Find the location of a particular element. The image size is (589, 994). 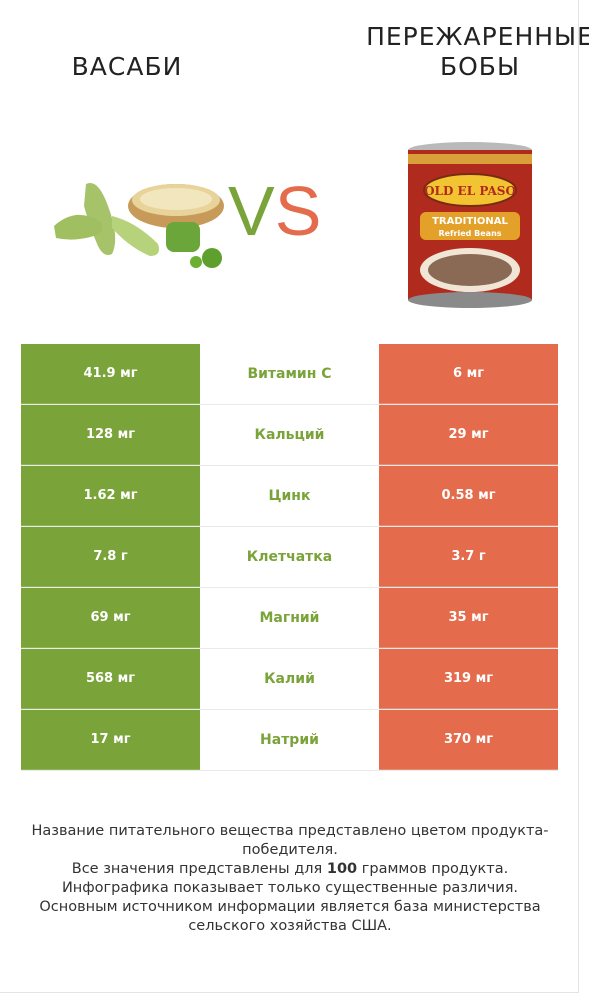

nutrient-name-cell: Витамин C is located at coordinates (289, 374).